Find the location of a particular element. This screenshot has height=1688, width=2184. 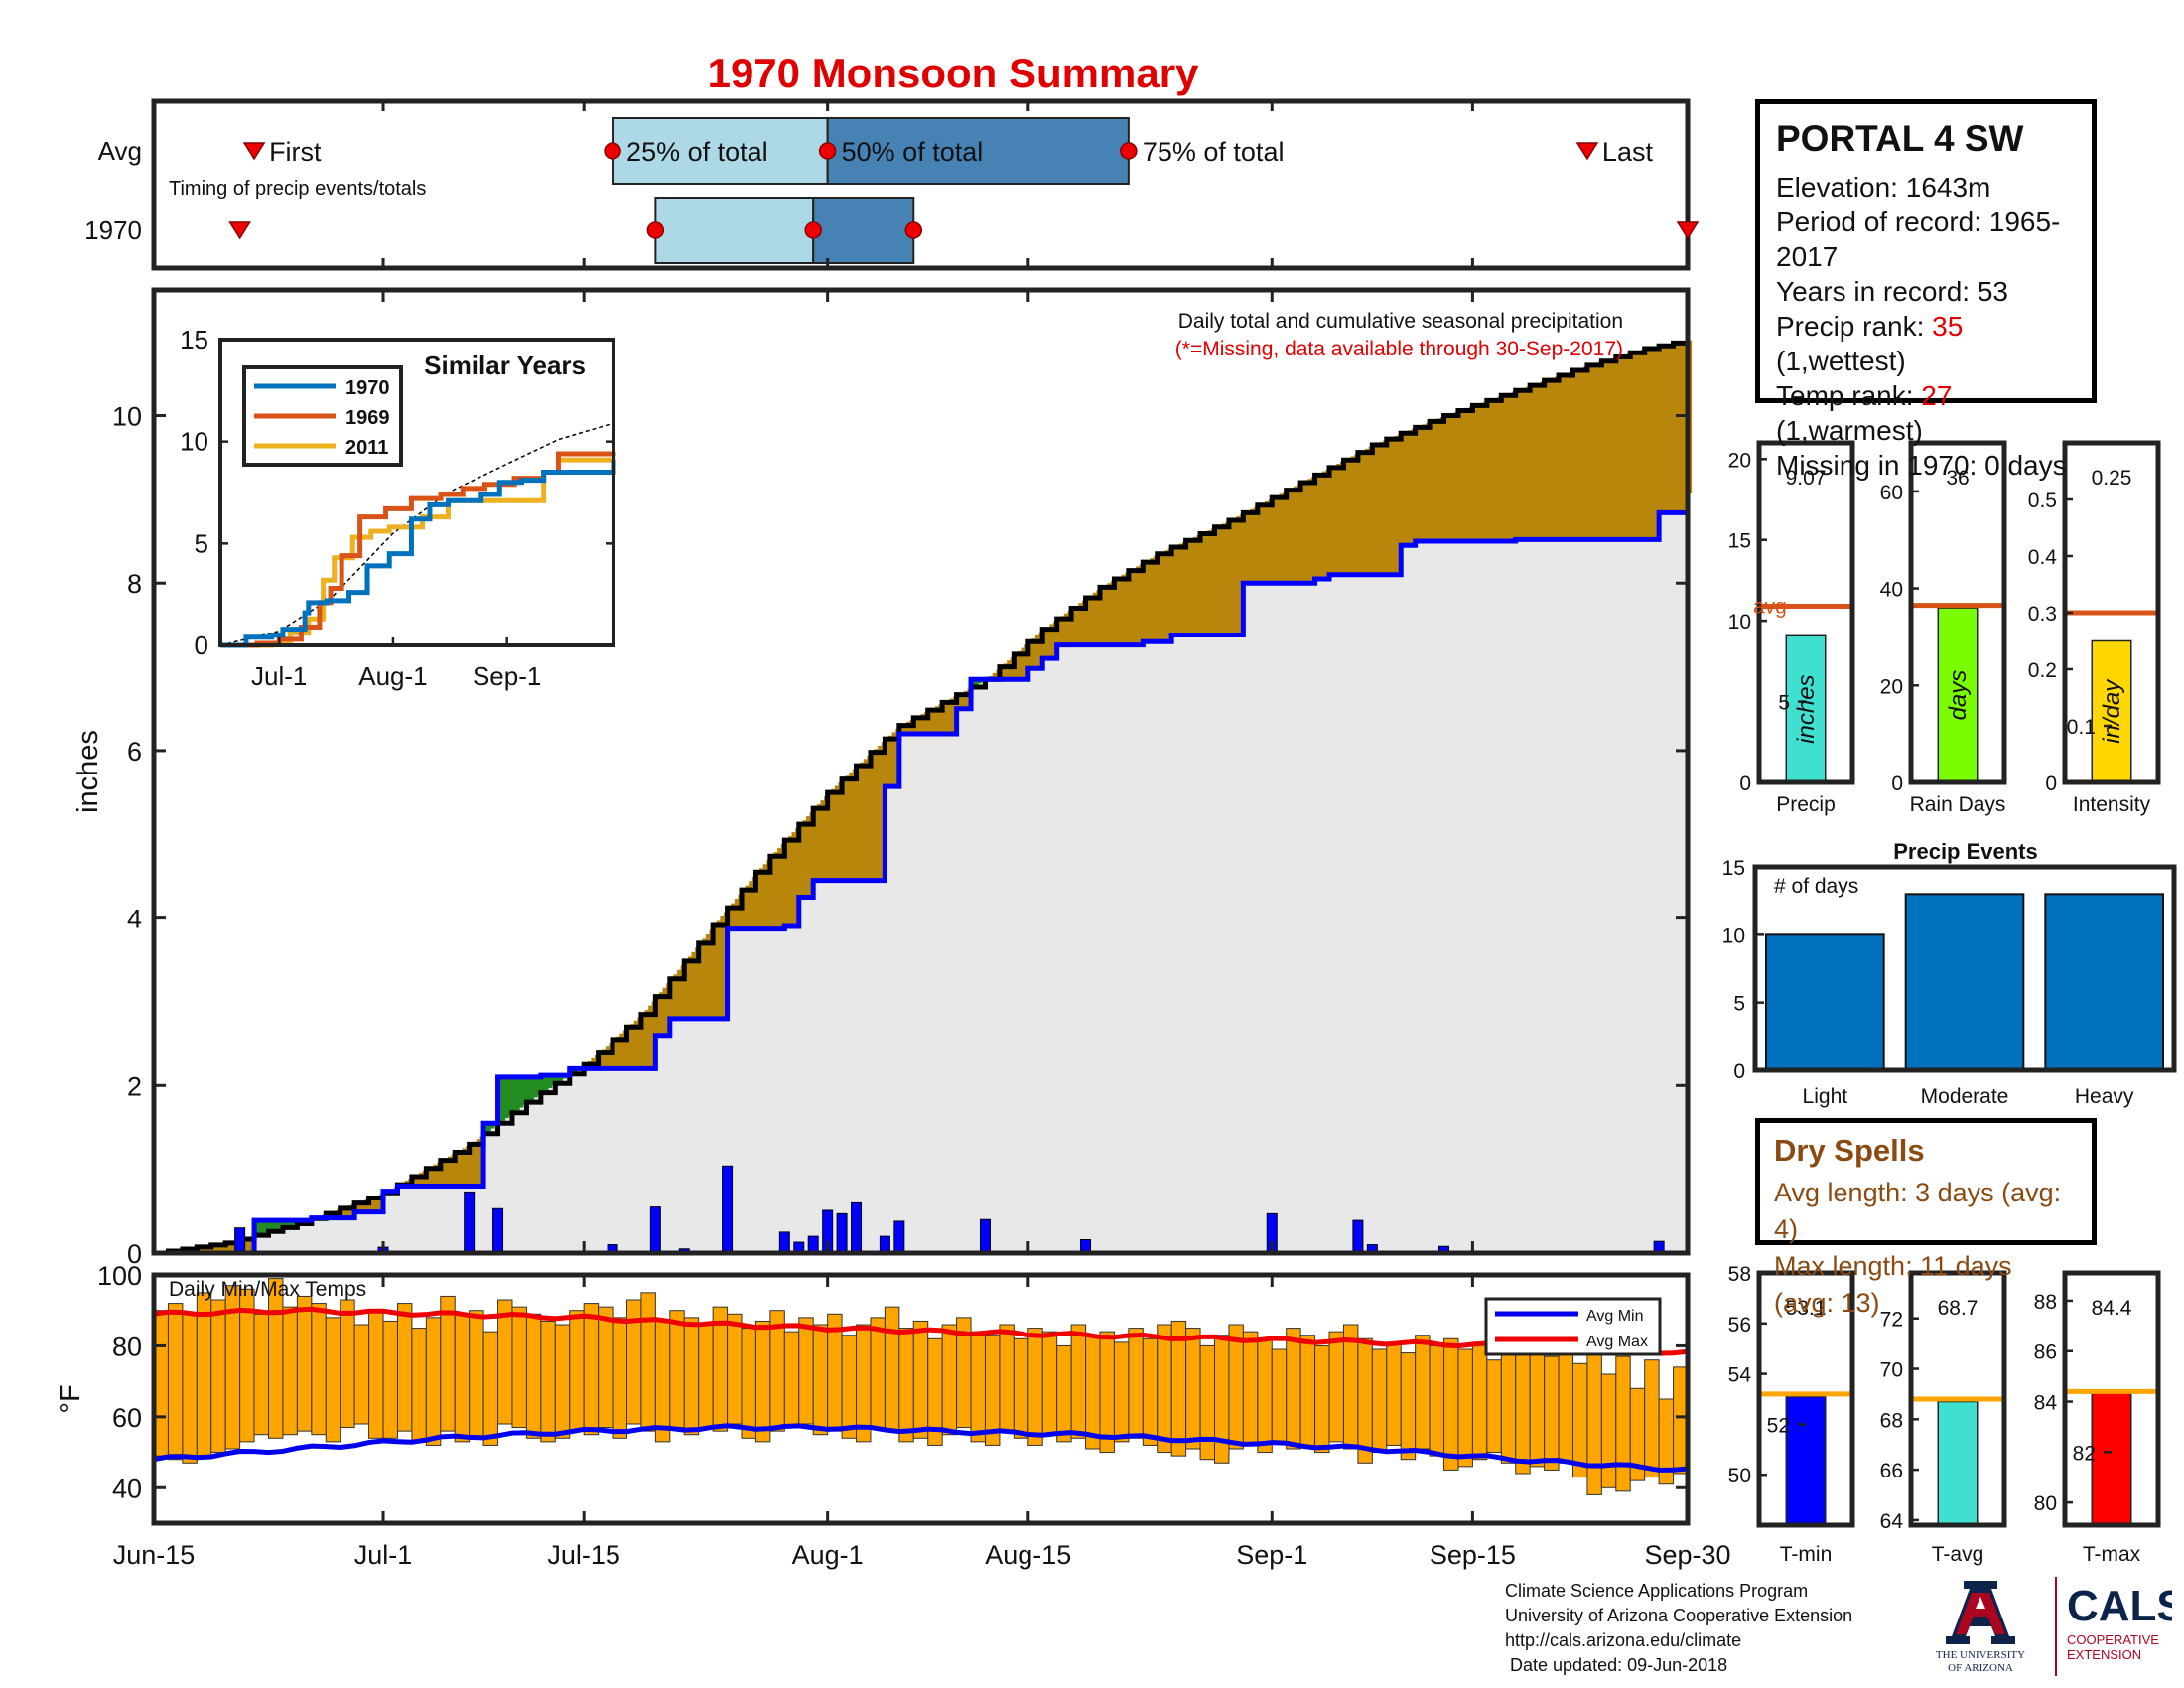

xtick-label-0: Jun-15 is located at coordinates (154, 1555).